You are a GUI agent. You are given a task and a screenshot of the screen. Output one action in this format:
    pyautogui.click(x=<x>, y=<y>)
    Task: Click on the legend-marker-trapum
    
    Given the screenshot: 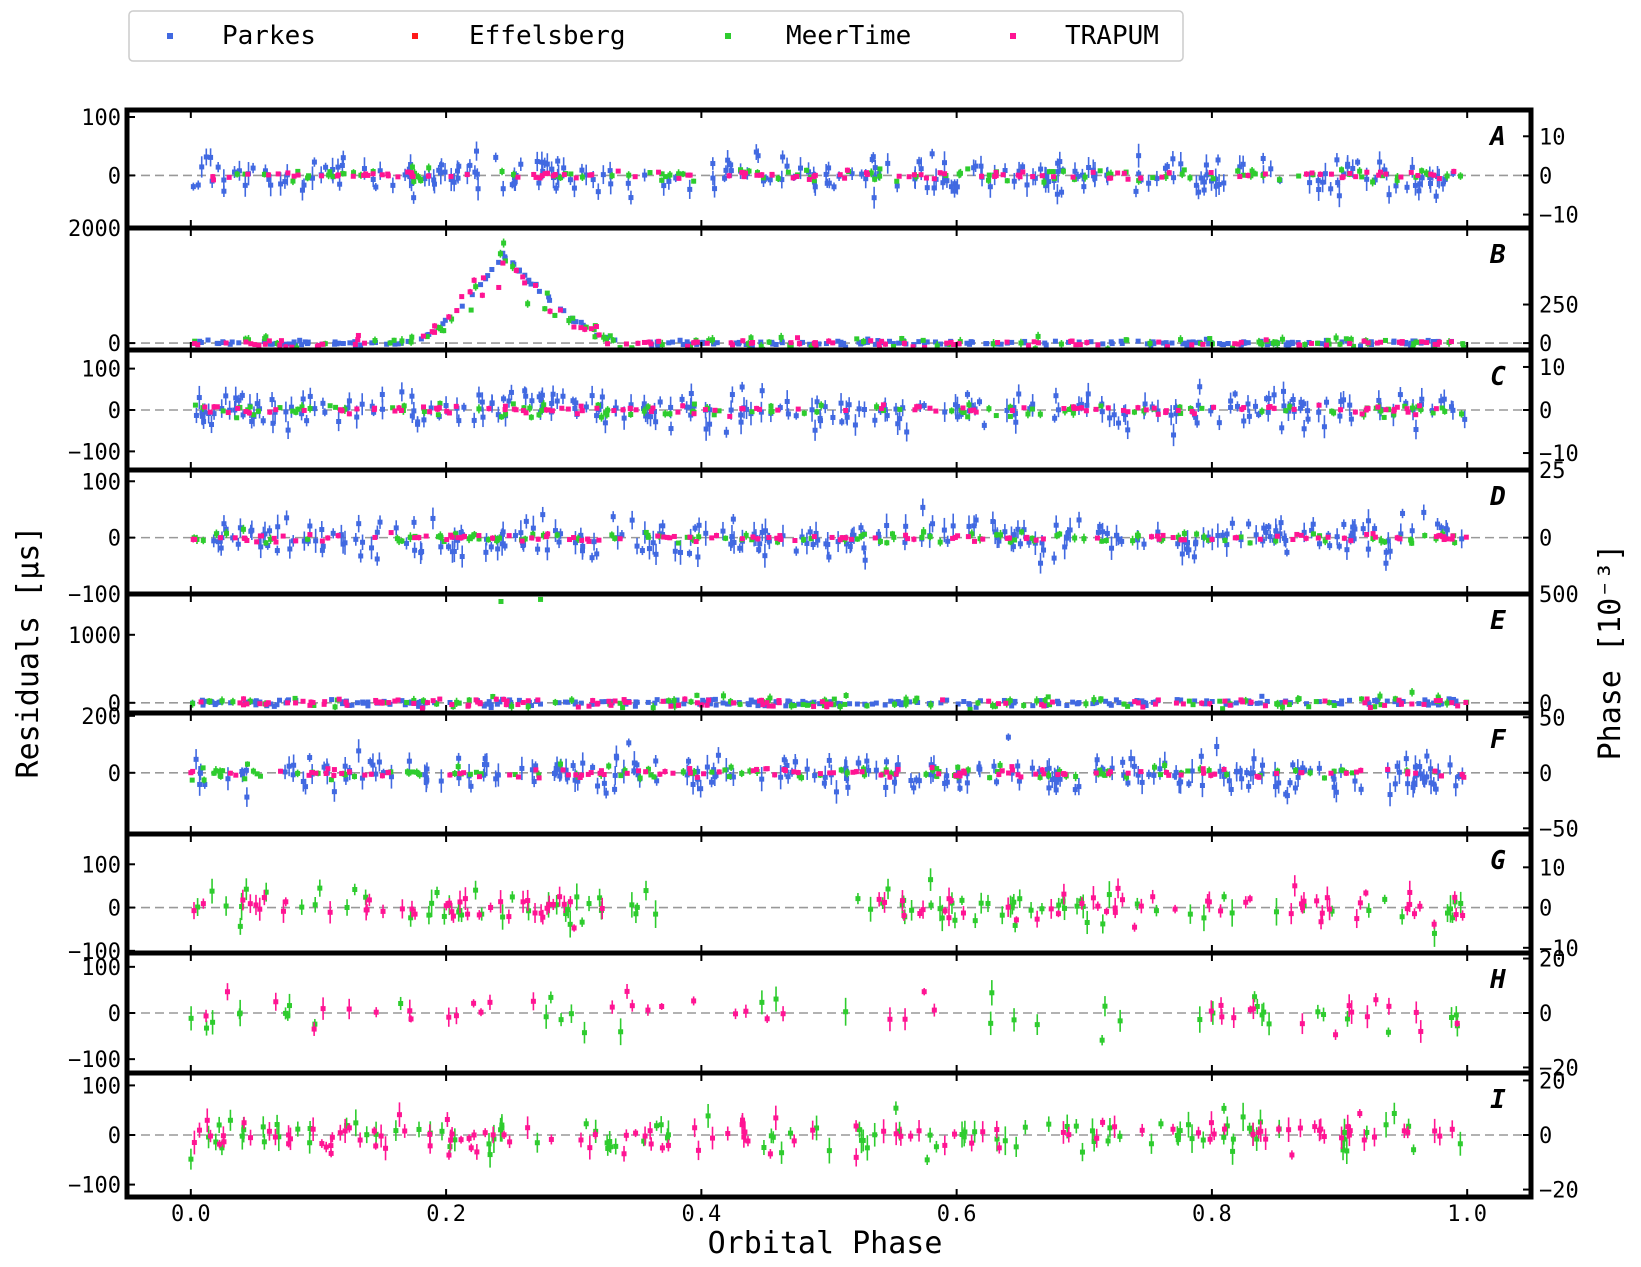 What is the action you would take?
    pyautogui.click(x=1013, y=36)
    